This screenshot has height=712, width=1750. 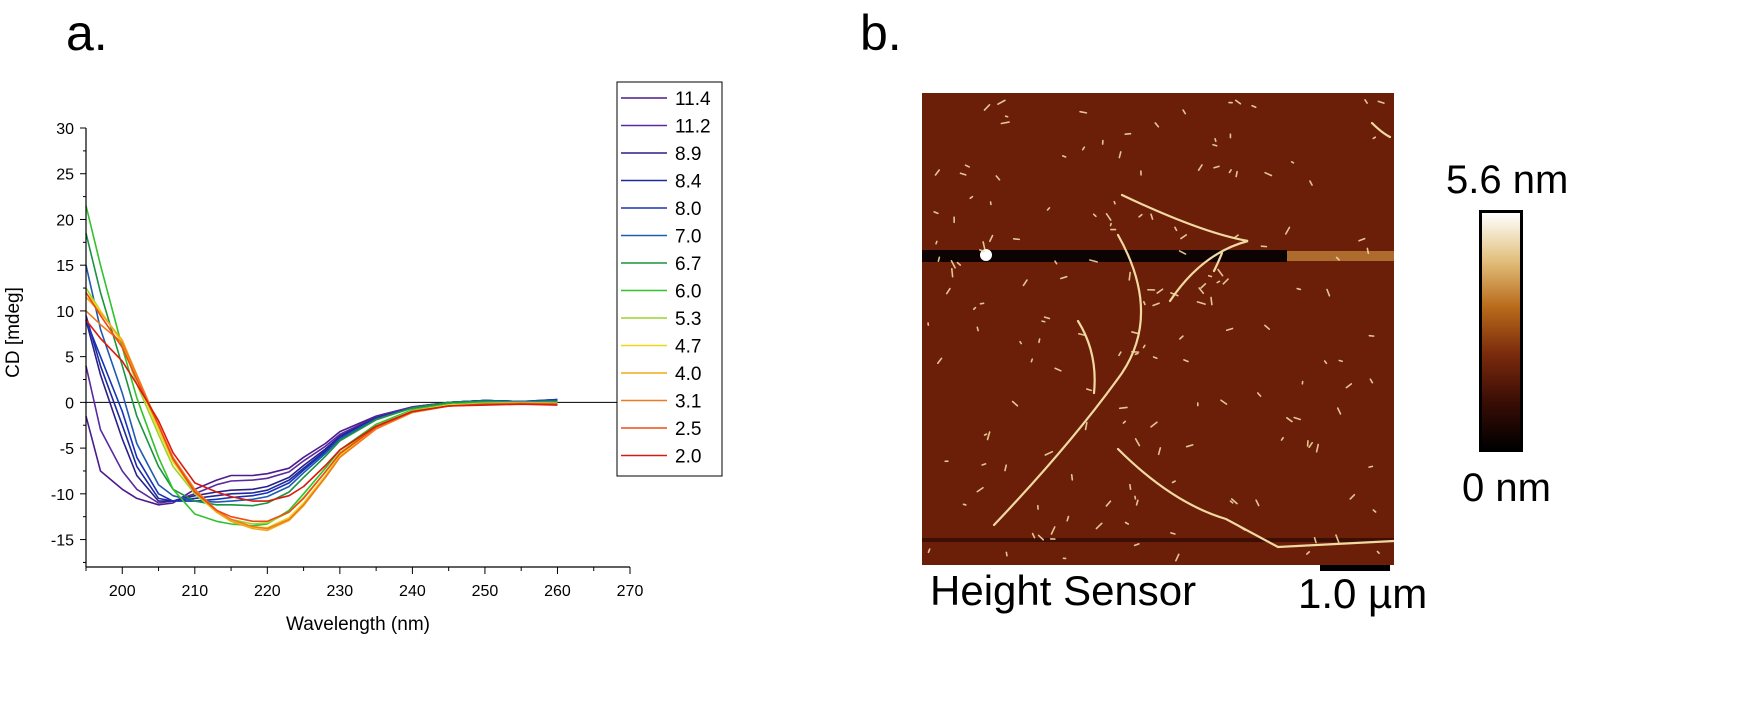 I want to click on scale-bar-label: 1.0 µm, so click(x=1363, y=593).